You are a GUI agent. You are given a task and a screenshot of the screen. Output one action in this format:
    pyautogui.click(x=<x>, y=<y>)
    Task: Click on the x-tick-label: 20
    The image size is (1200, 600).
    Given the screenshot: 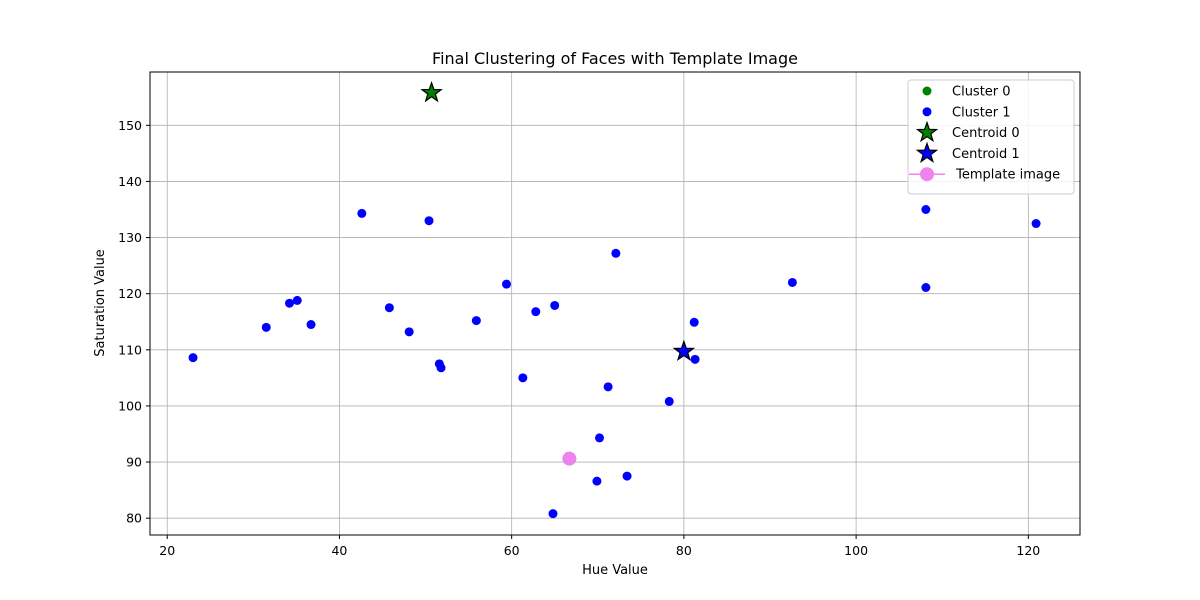 What is the action you would take?
    pyautogui.click(x=167, y=550)
    